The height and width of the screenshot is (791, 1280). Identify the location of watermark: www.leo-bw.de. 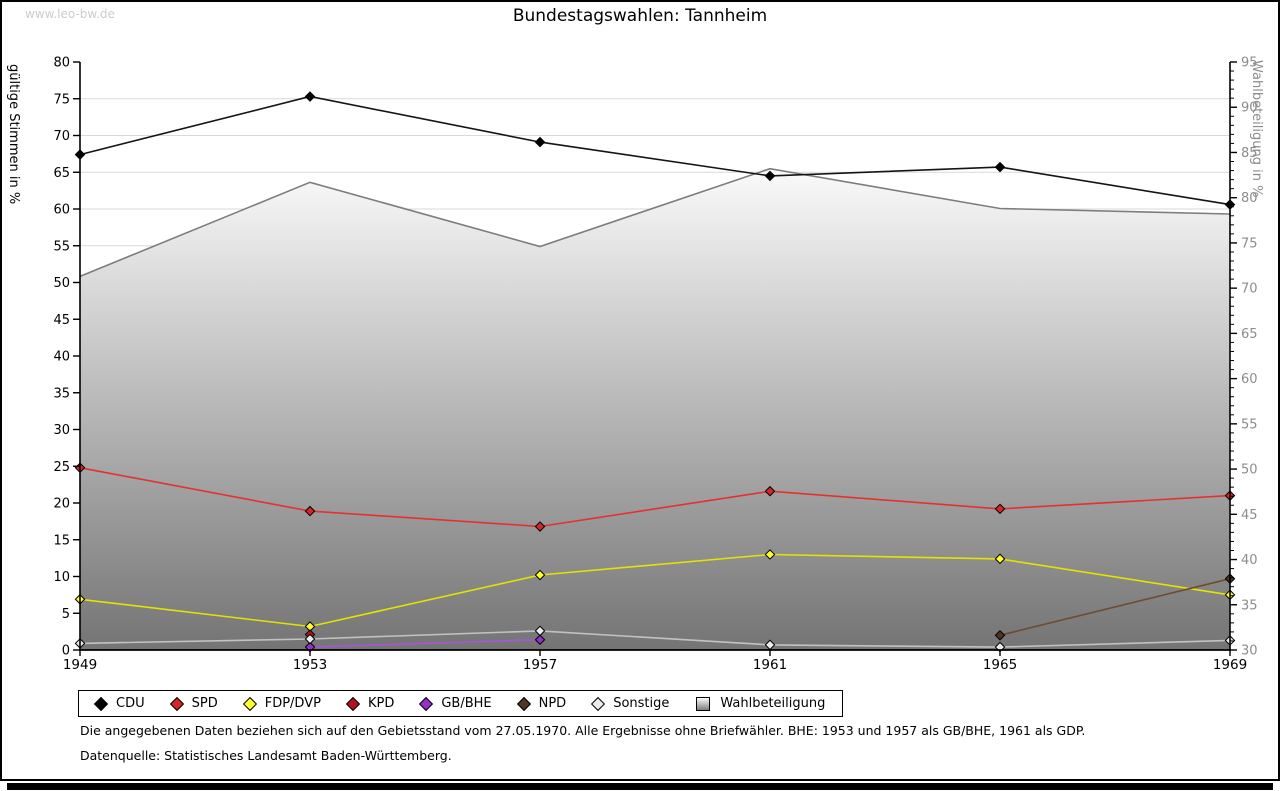
(70, 14).